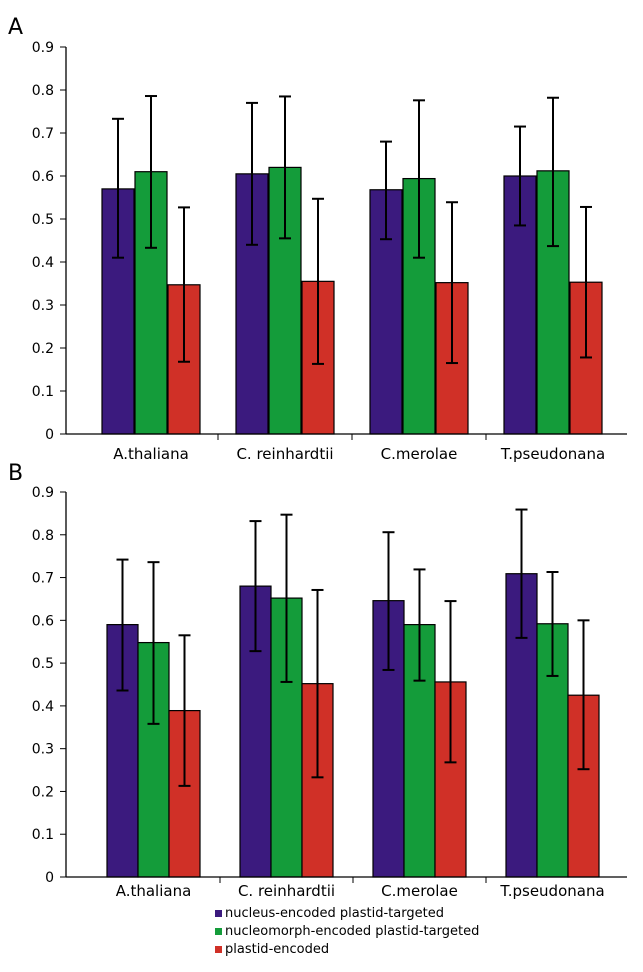 The width and height of the screenshot is (643, 972). I want to click on legend-label: nucleus-encoded plastid-targeted, so click(334, 913).